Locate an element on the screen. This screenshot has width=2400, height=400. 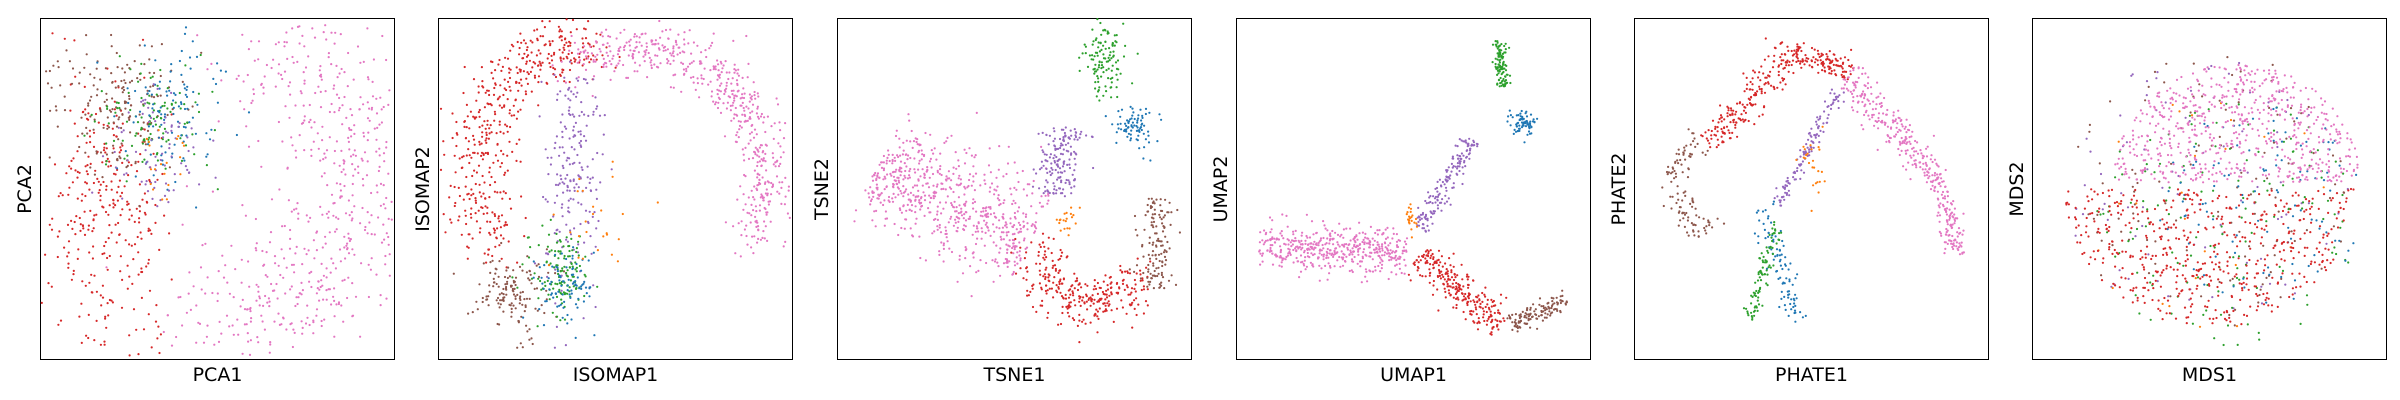
y-axis-label-tsne: TSNE2 is located at coordinates (822, 189).